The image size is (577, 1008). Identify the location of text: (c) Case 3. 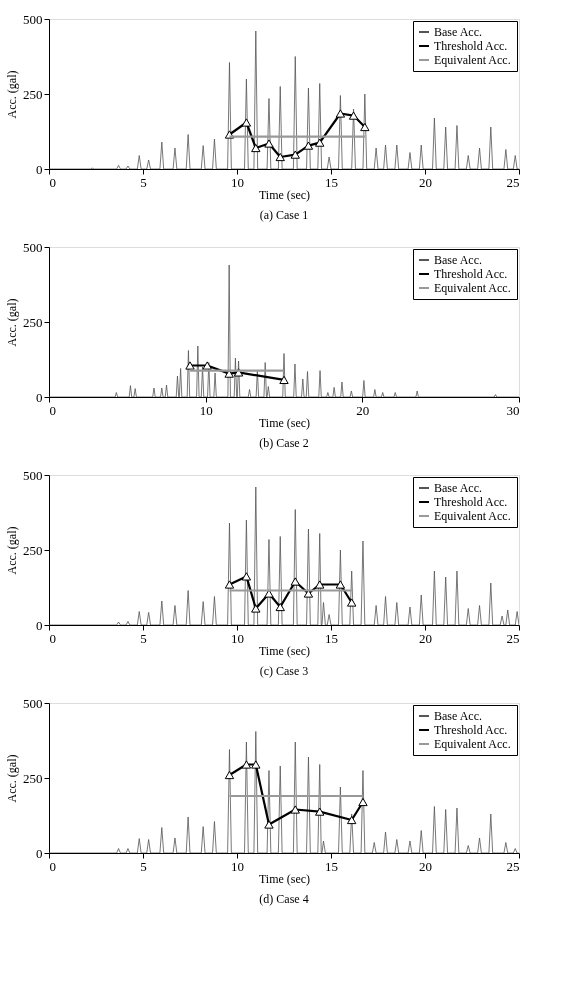
(284, 671).